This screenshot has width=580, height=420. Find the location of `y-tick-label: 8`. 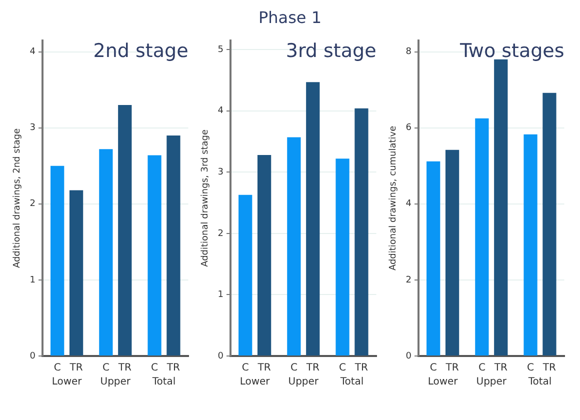

y-tick-label: 8 is located at coordinates (409, 52).